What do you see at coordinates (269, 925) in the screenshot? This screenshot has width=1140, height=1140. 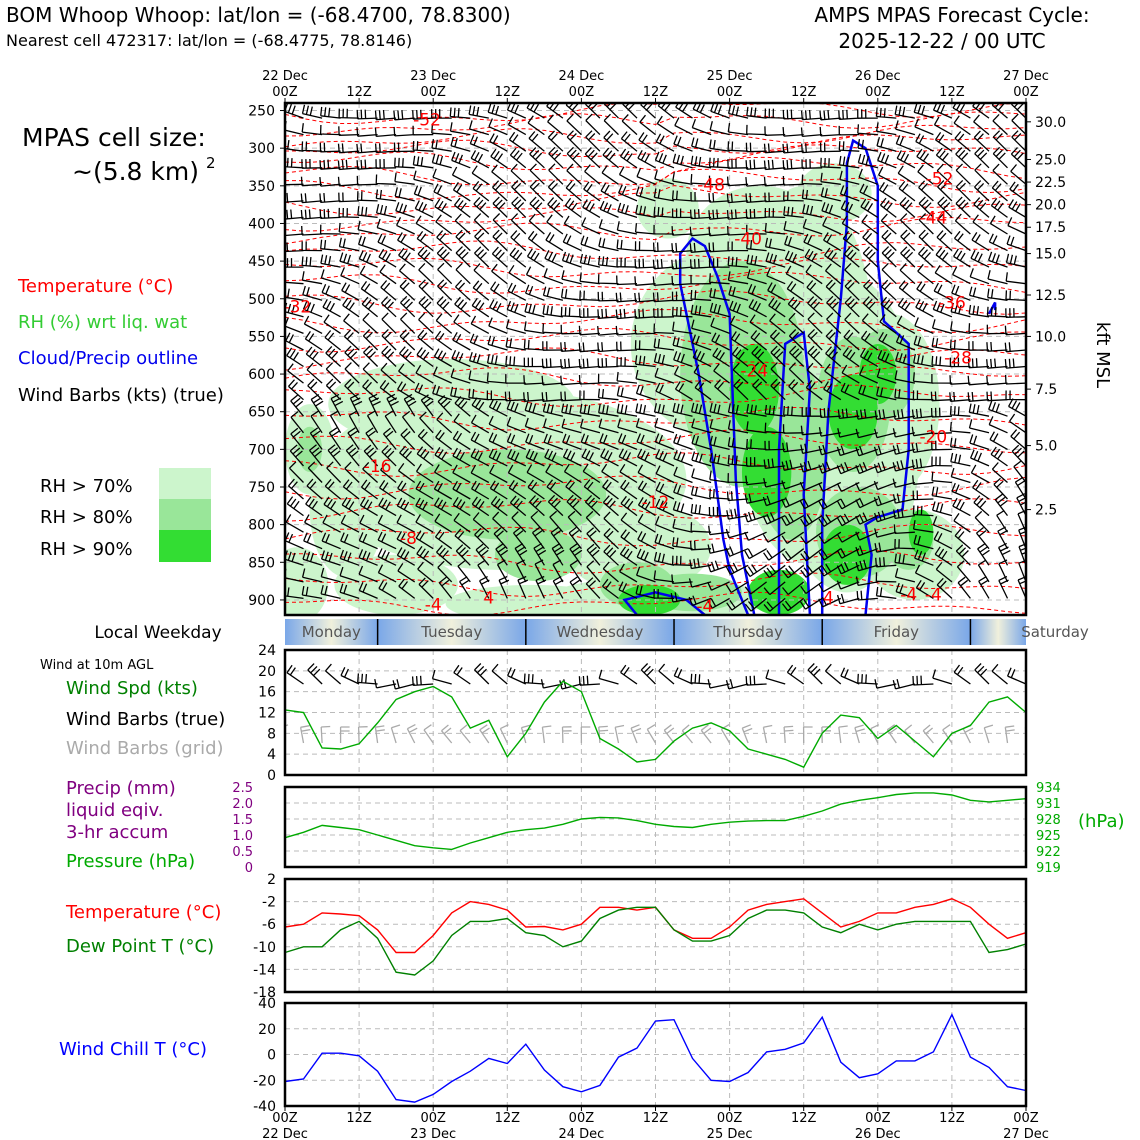 I see `temp-tick-label: -6` at bounding box center [269, 925].